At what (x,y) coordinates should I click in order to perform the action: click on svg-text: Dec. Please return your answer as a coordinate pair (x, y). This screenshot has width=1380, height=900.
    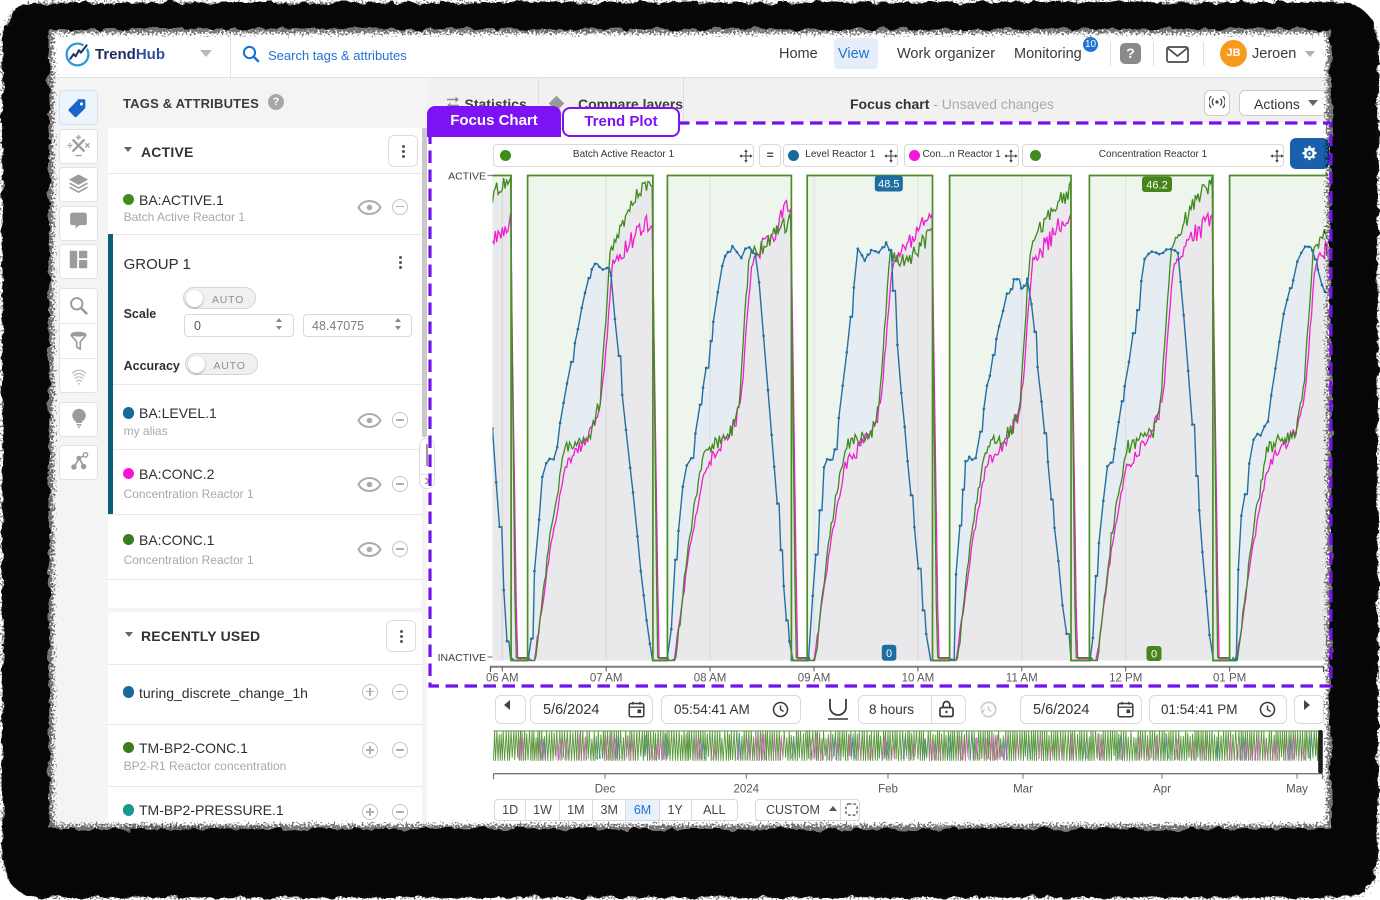
    Looking at the image, I should click on (605, 790).